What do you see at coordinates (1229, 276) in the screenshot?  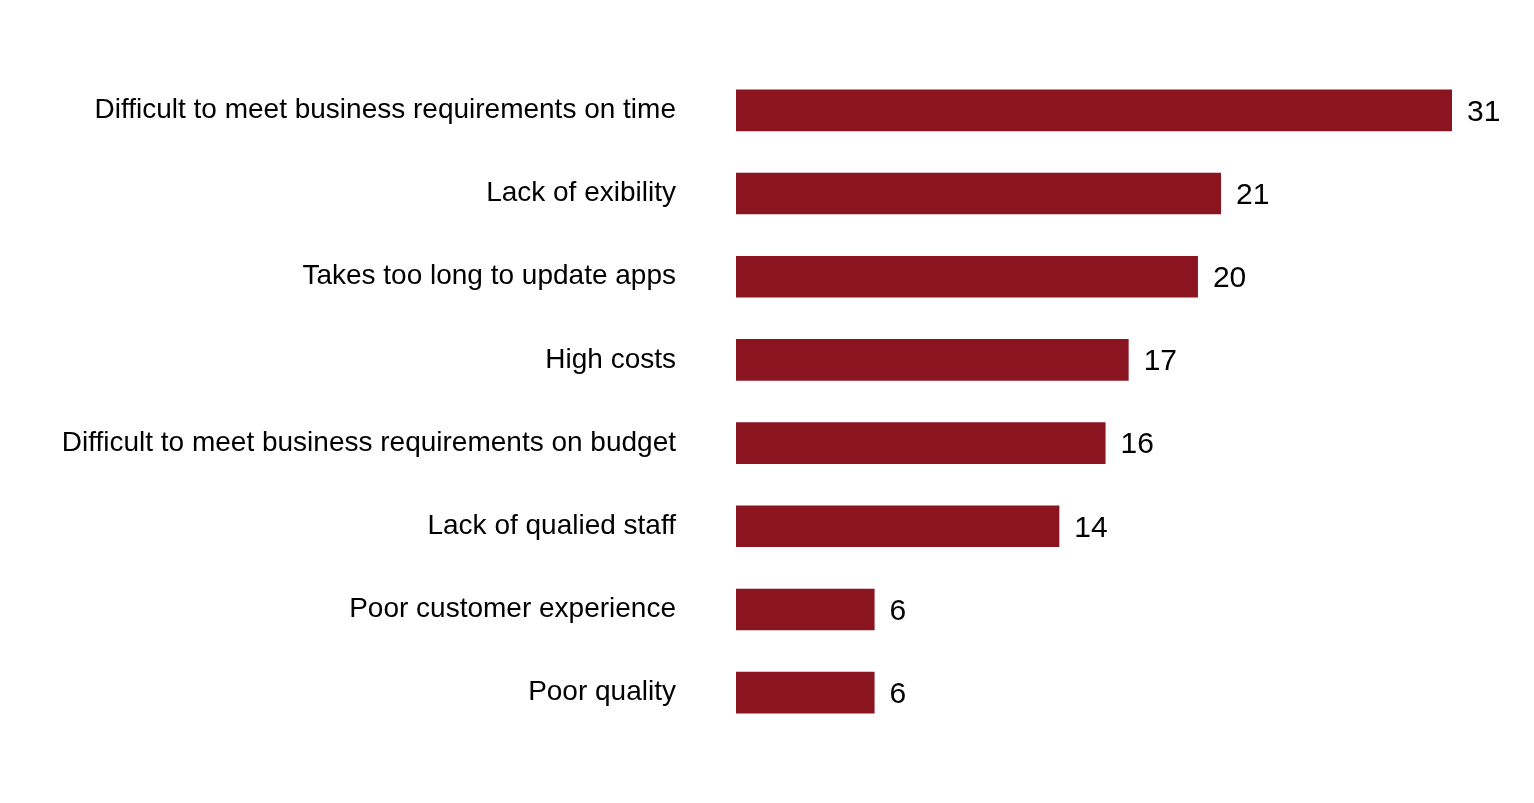 I see `data-label: 20` at bounding box center [1229, 276].